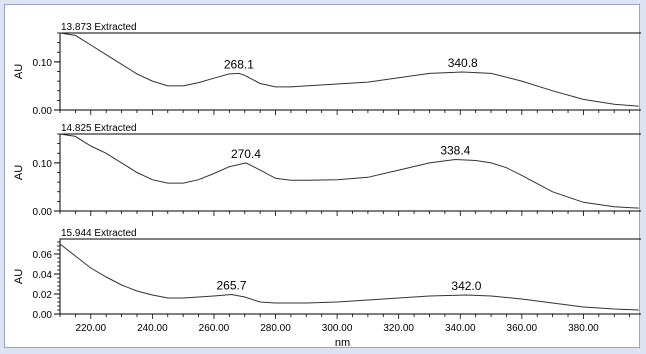  Describe the element at coordinates (99, 233) in the screenshot. I see `panel-title-3: 15.944 Extracted` at that location.